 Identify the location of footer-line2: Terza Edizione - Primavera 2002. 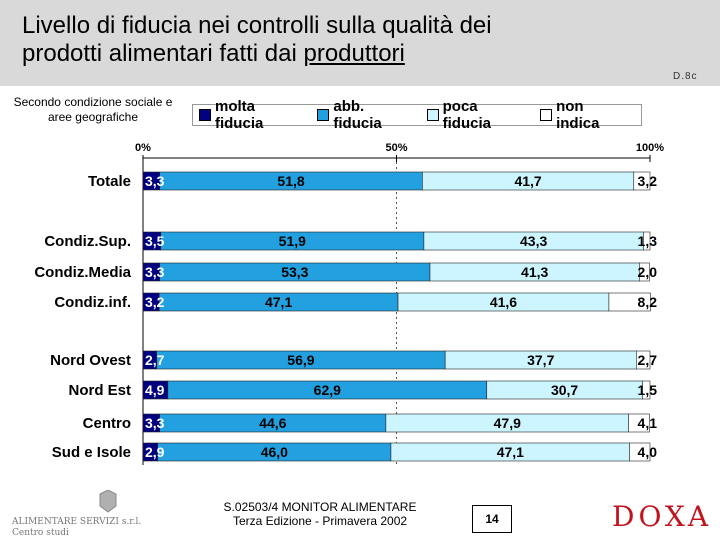
(320, 521).